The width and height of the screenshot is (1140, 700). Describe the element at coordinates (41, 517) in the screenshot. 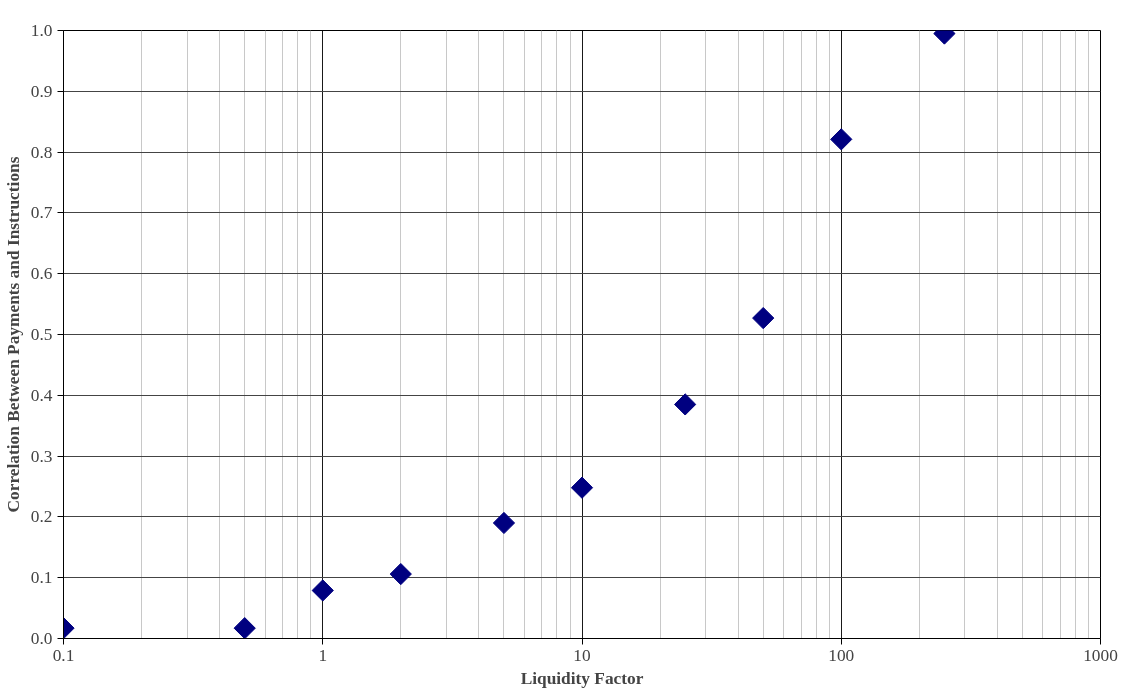

I see `y-tick-label: 0.2` at that location.